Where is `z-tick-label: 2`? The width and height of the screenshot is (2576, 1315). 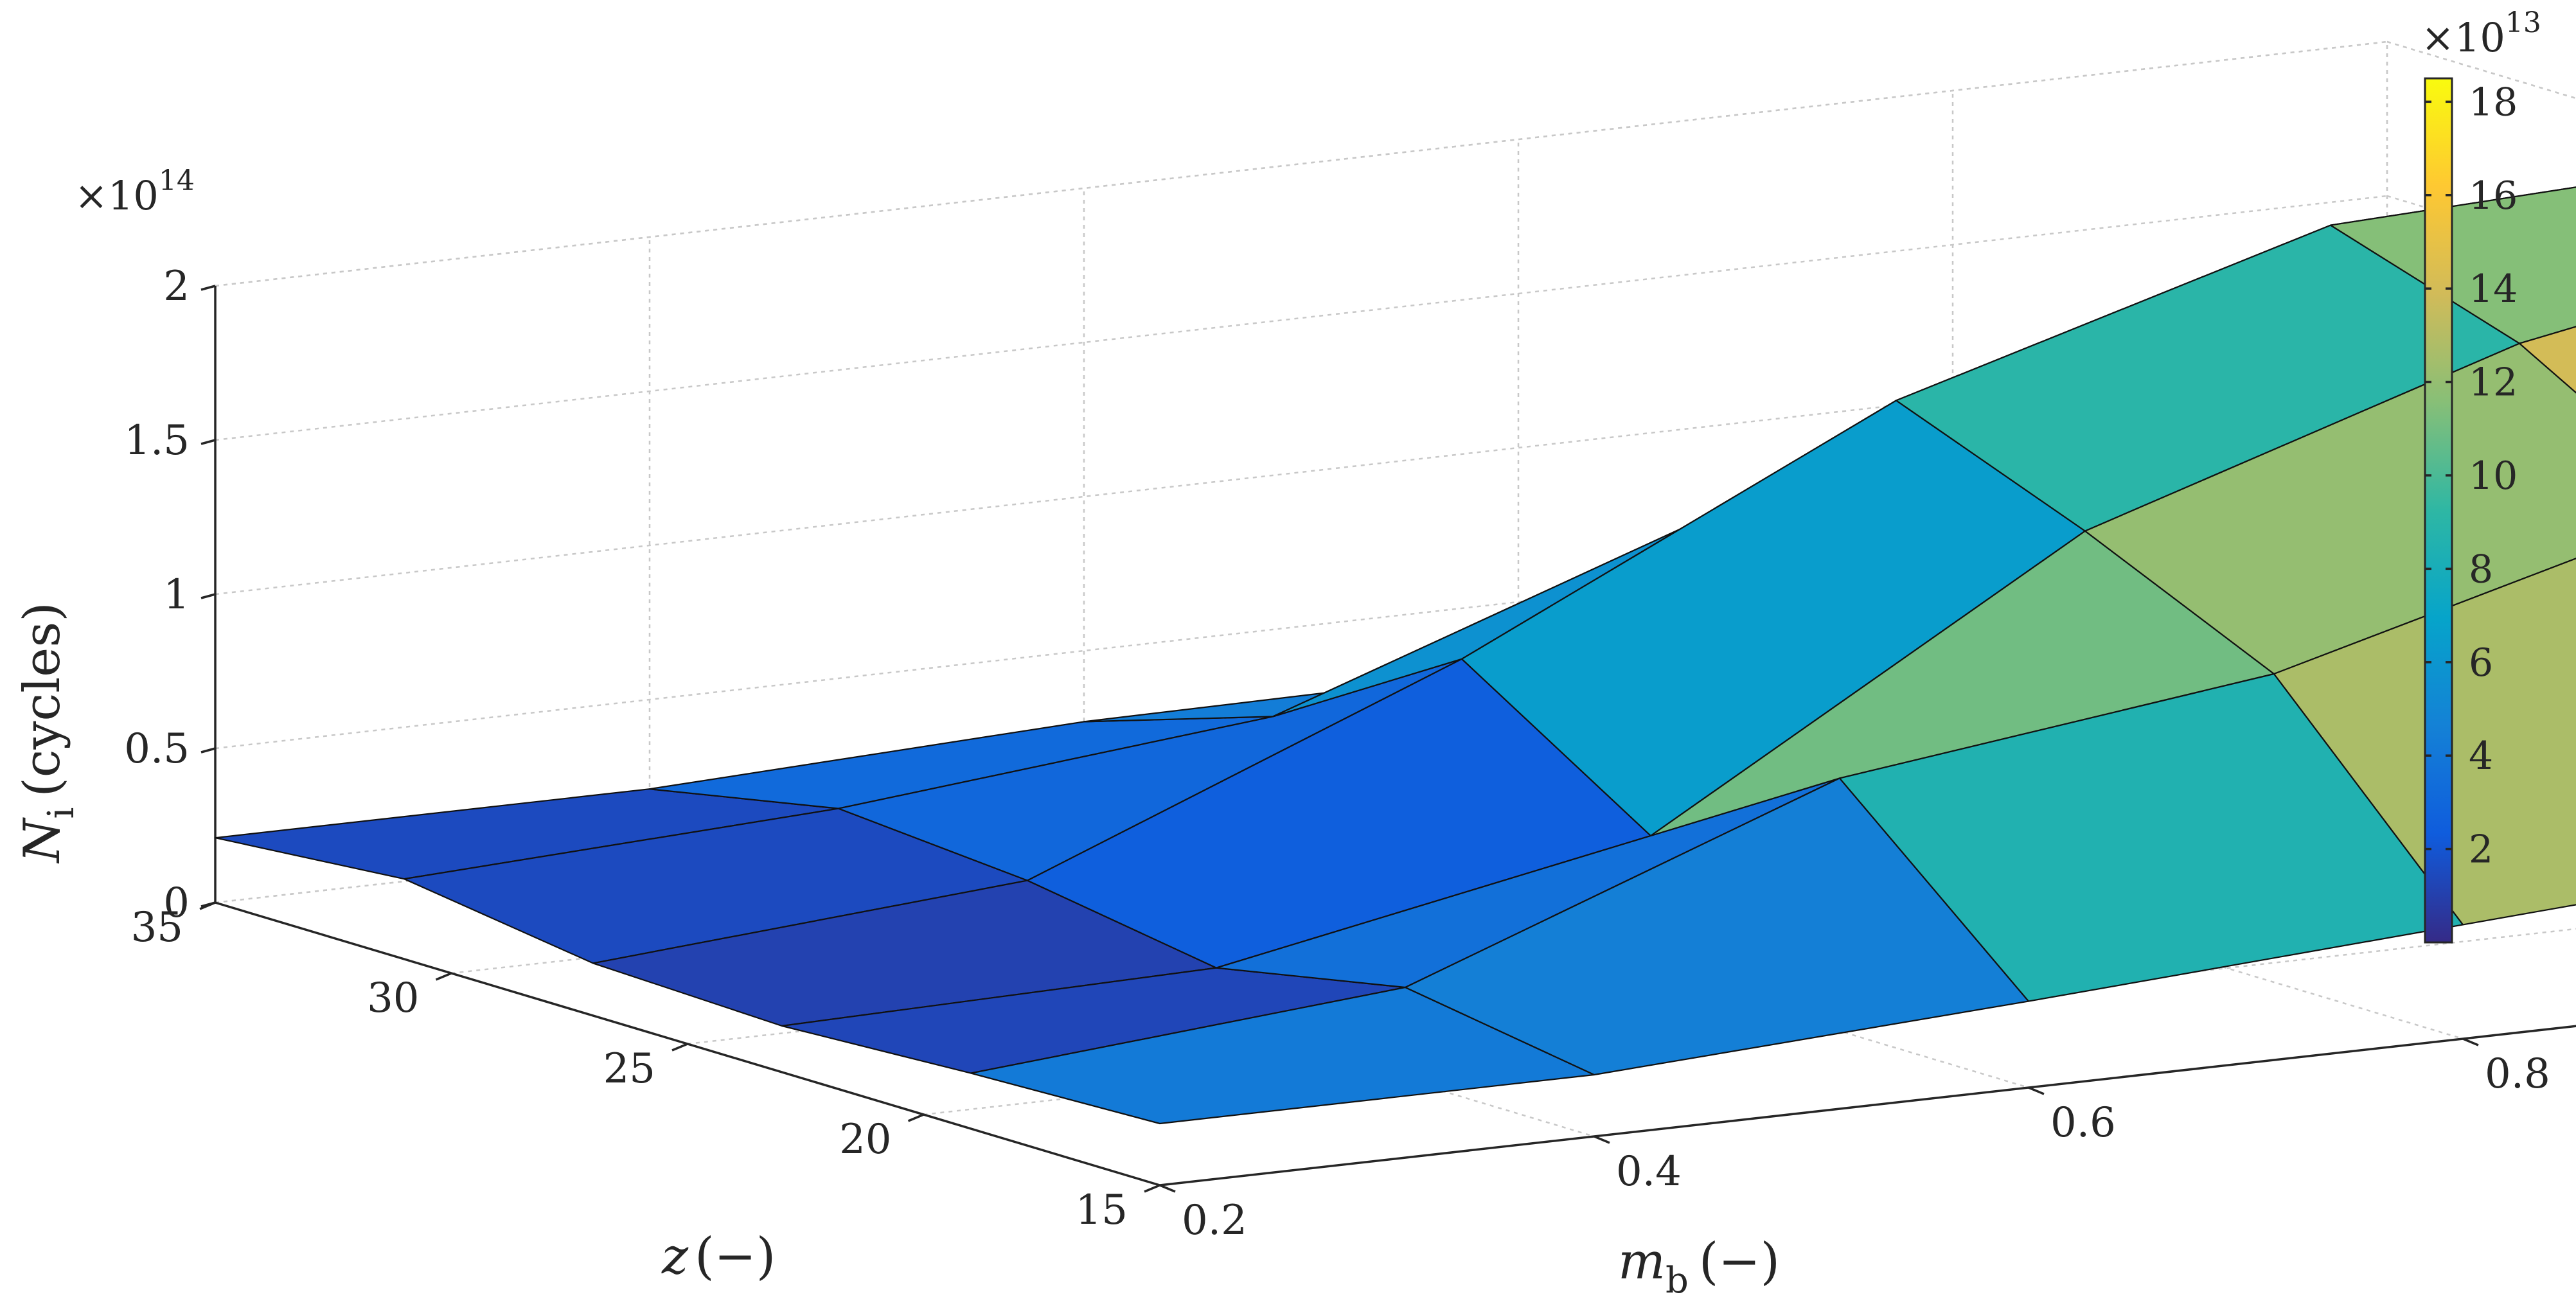 z-tick-label: 2 is located at coordinates (177, 286).